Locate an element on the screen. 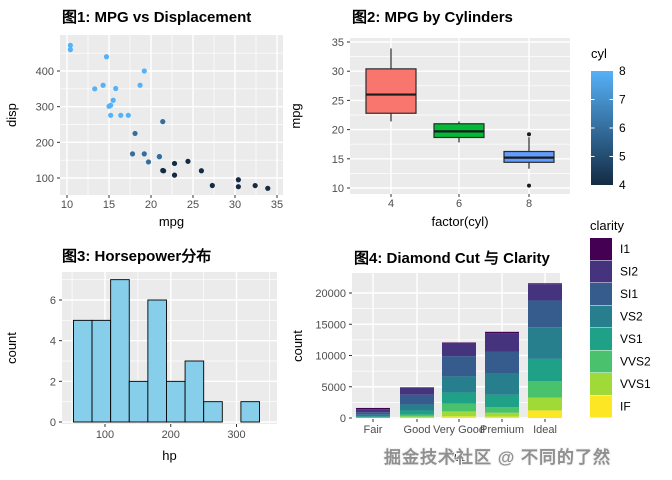  legend-label: I1 is located at coordinates (625, 249).